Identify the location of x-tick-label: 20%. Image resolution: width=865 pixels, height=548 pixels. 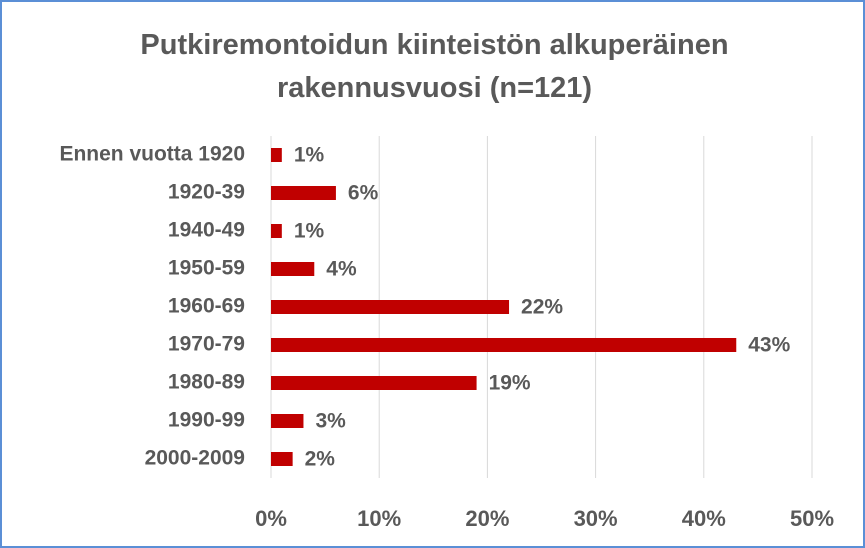
(487, 518).